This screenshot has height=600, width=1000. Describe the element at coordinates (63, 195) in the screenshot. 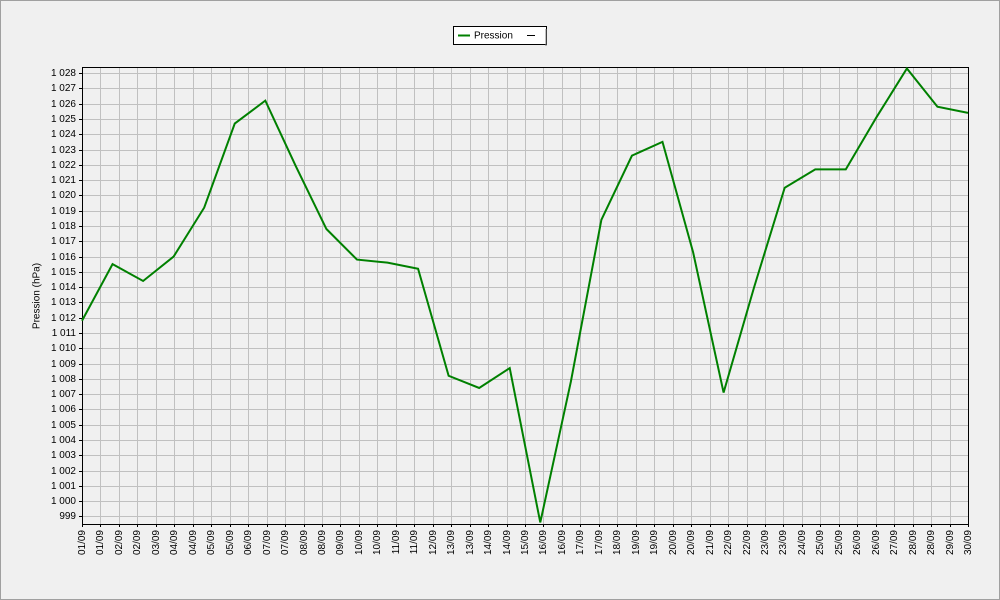

I see `y-tick-label: 1 020` at that location.